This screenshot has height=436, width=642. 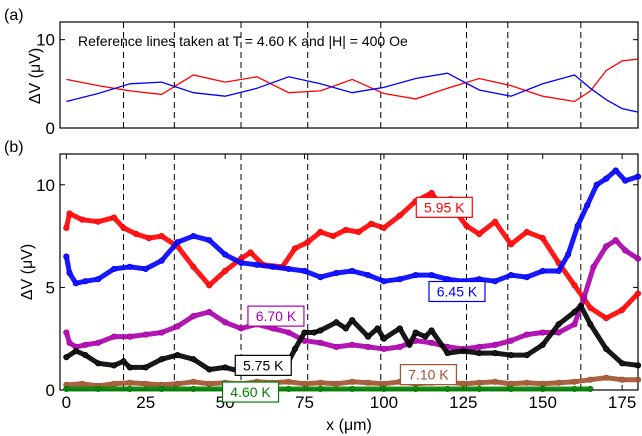 I want to click on panel-a-label: (a), so click(x=14, y=15).